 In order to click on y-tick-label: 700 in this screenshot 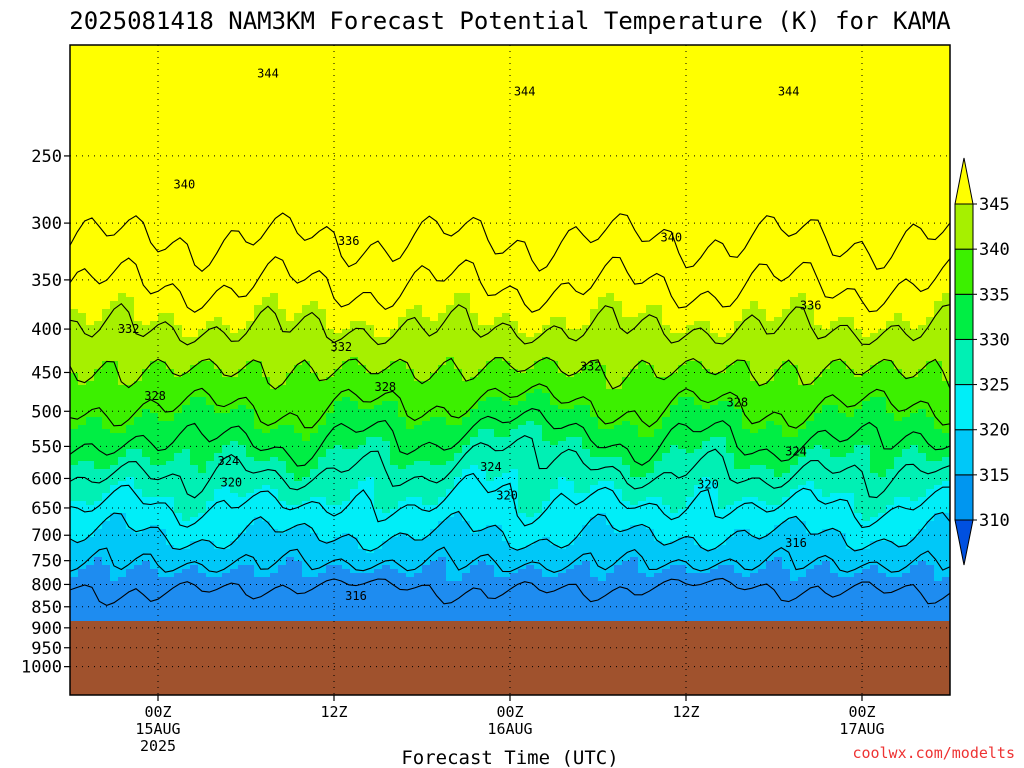, I will do `click(46, 536)`.